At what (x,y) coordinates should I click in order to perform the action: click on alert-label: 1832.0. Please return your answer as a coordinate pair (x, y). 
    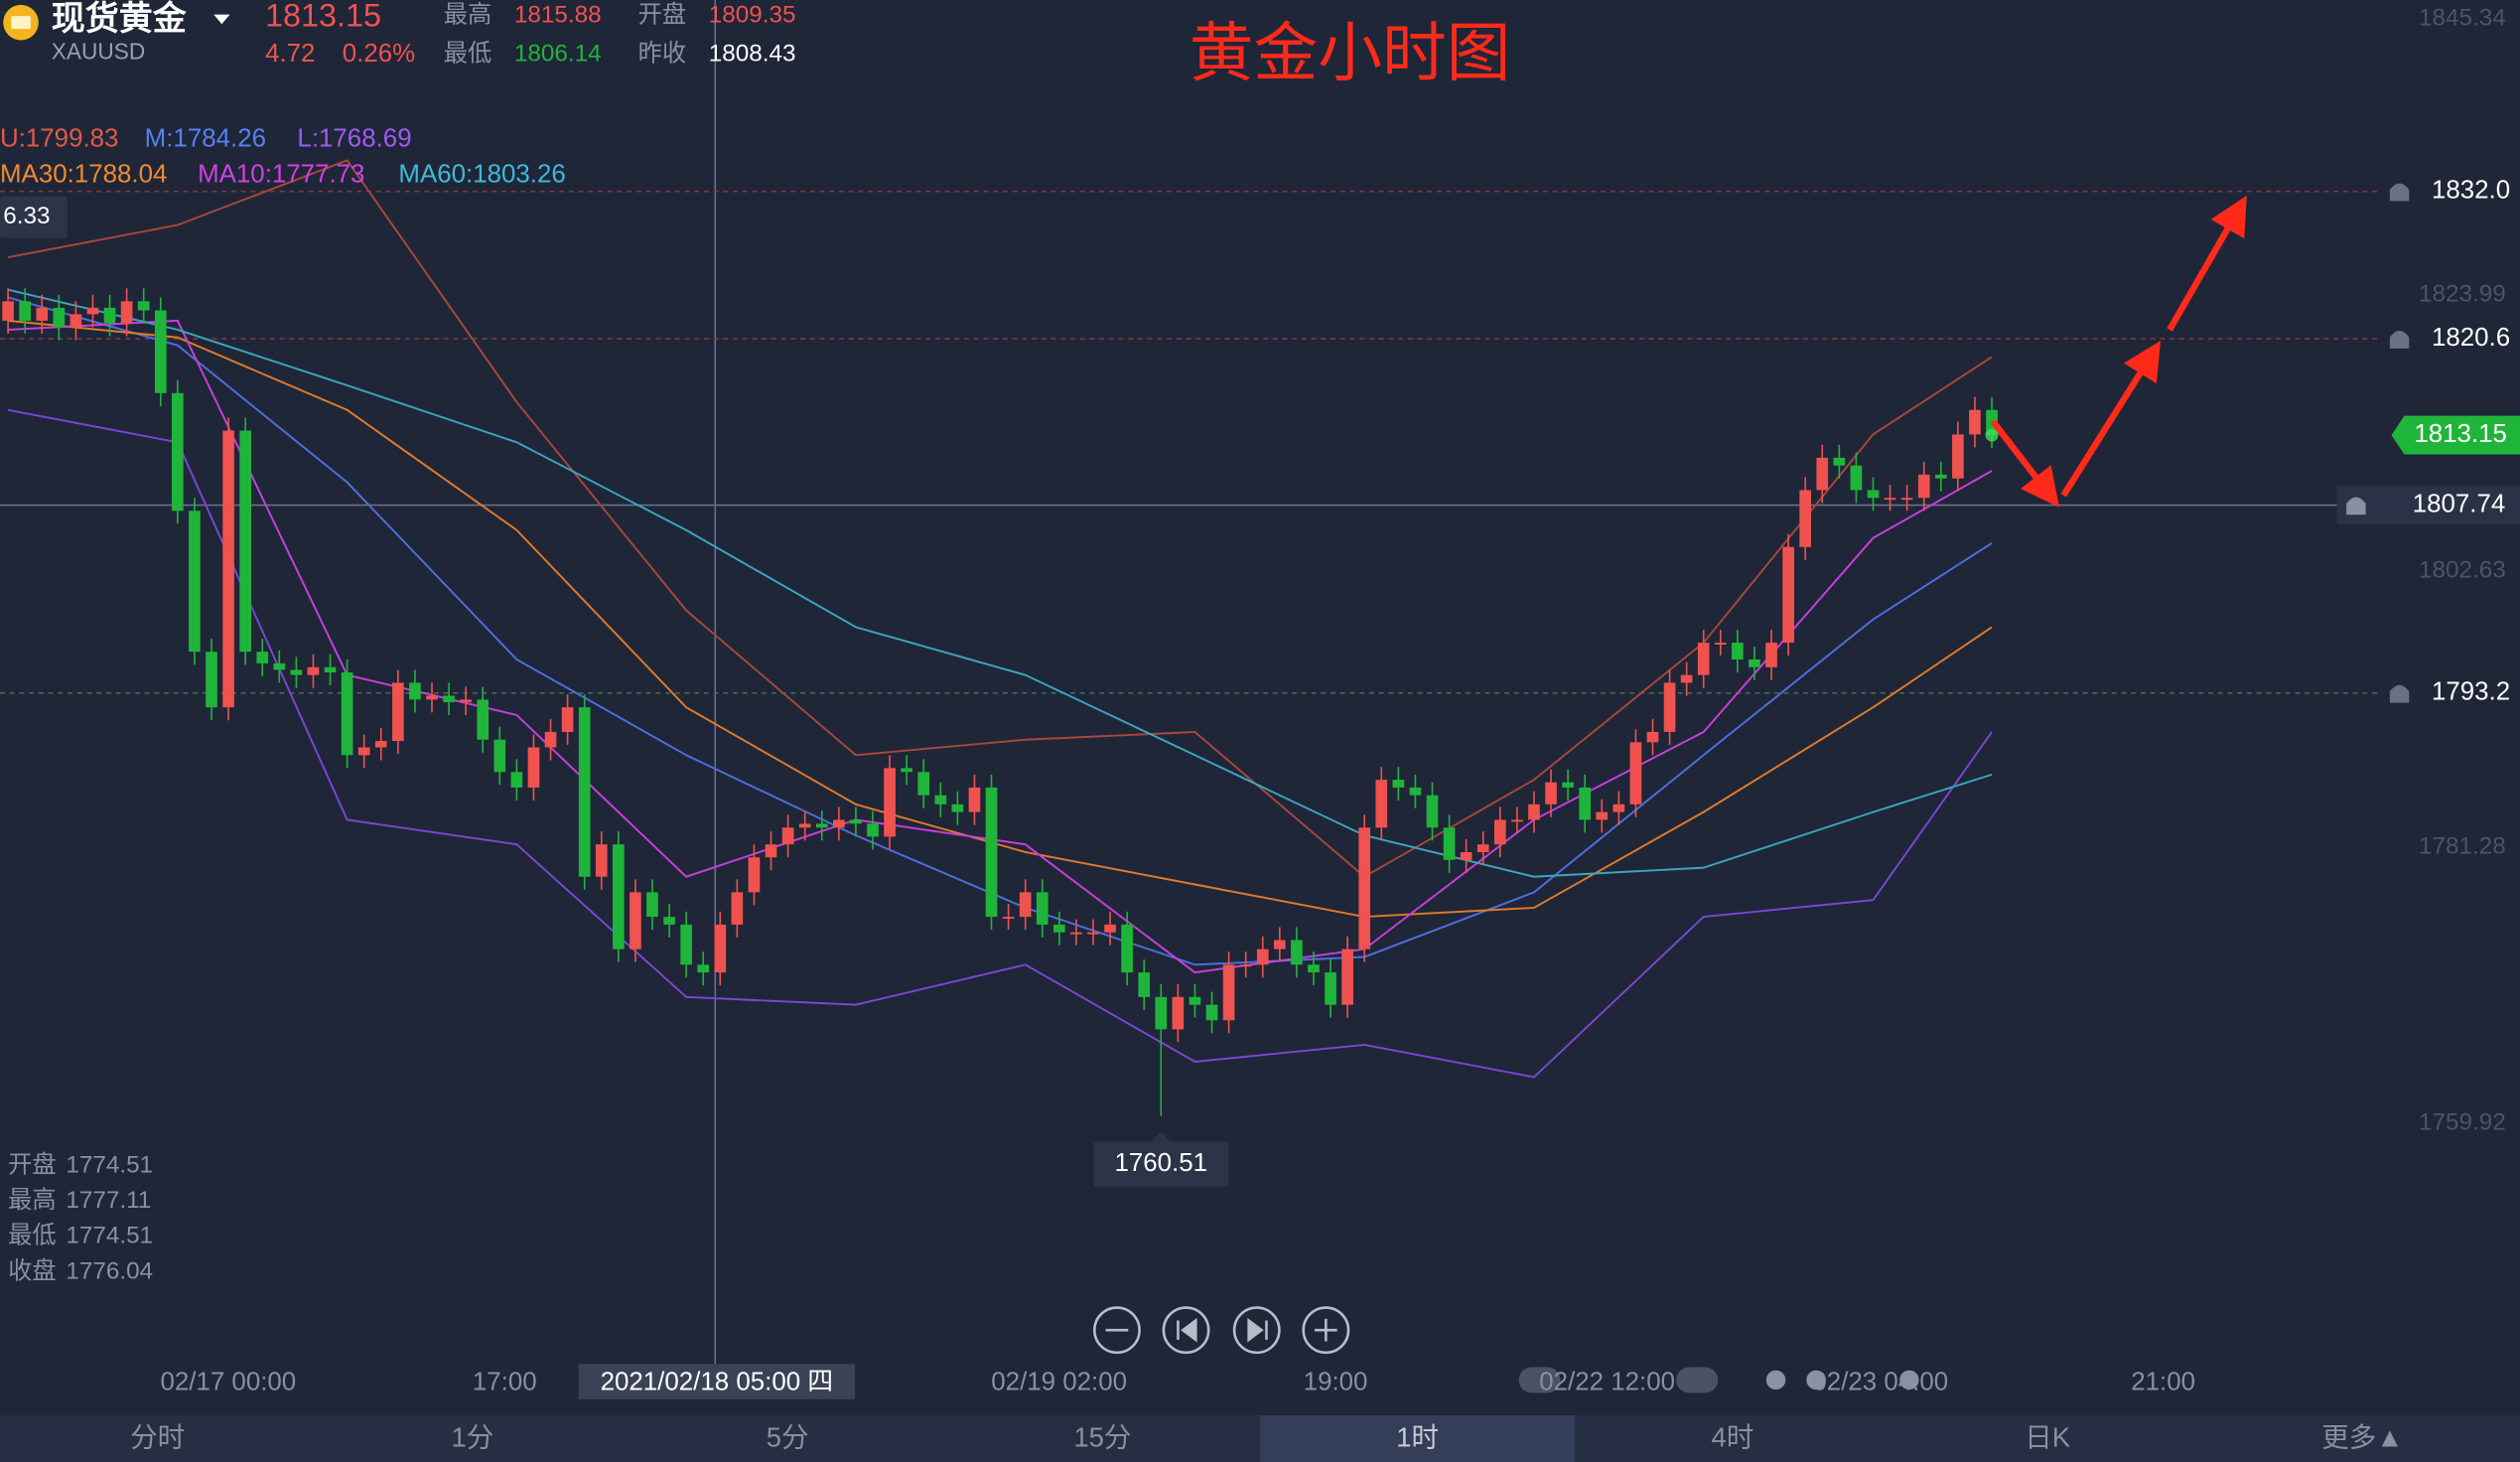
    Looking at the image, I should click on (2471, 191).